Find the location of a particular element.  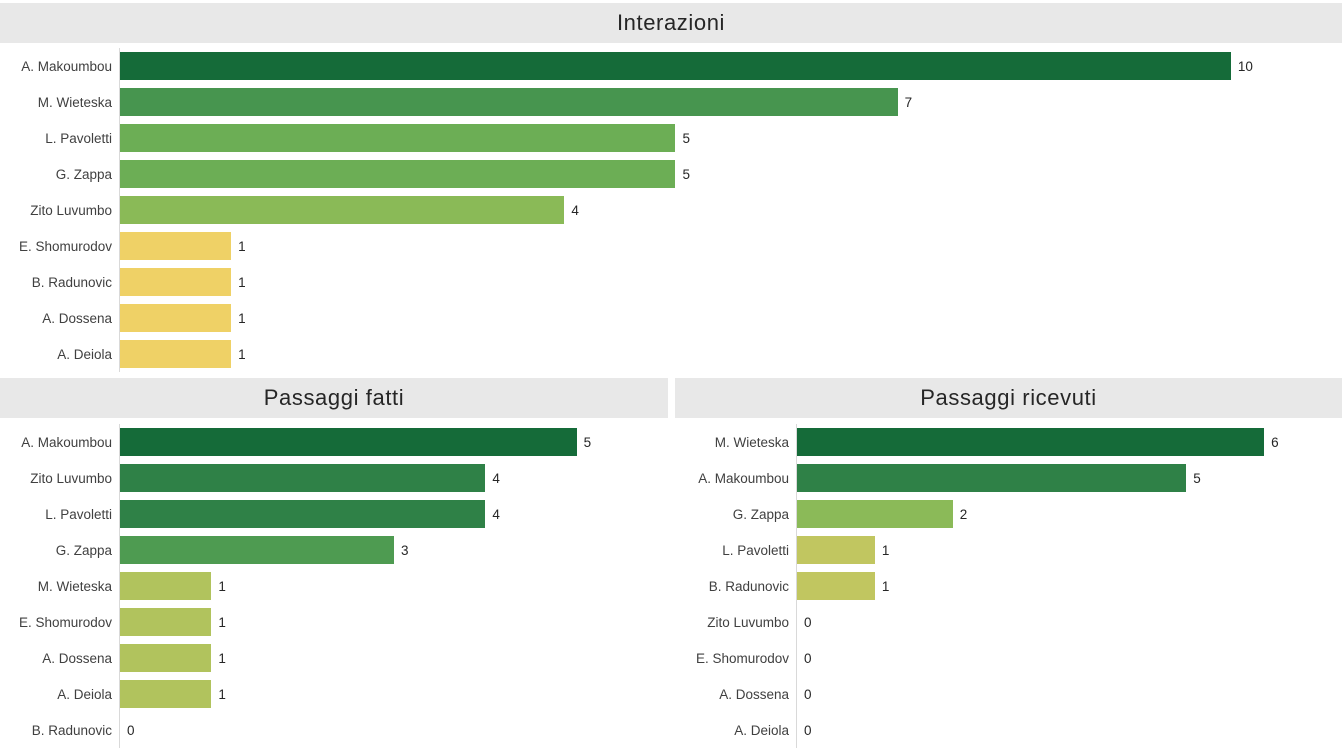

bar-row: L. Pavoletti 4 is located at coordinates (334, 514).